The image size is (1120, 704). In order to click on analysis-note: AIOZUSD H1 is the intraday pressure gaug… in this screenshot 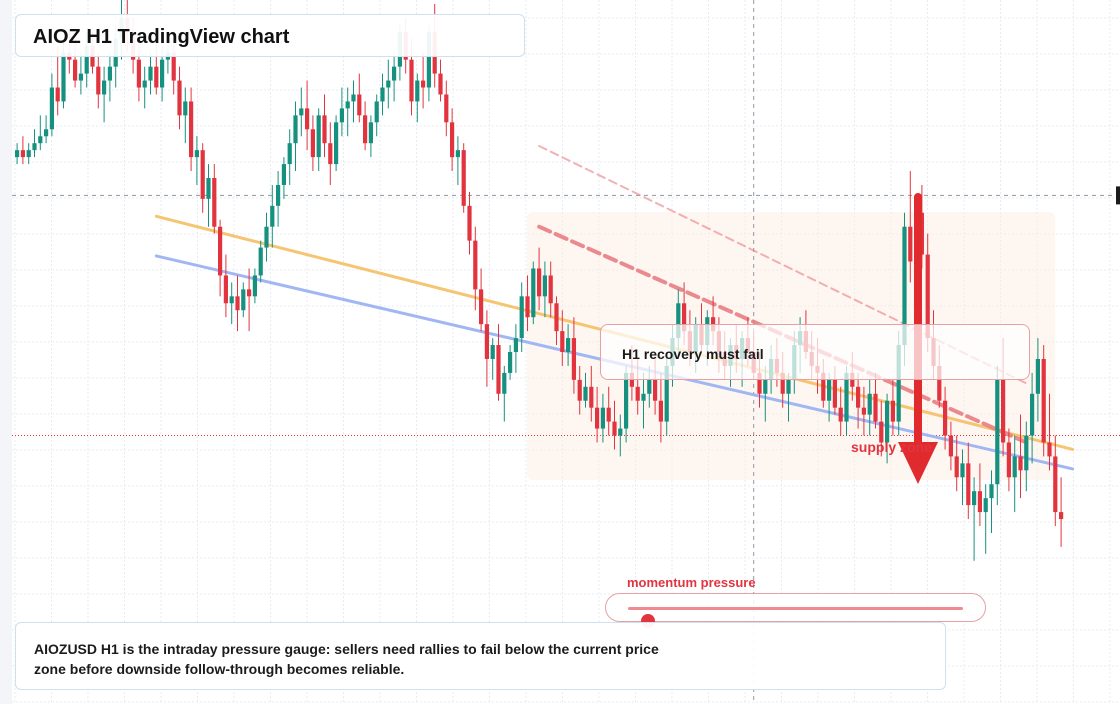, I will do `click(346, 659)`.